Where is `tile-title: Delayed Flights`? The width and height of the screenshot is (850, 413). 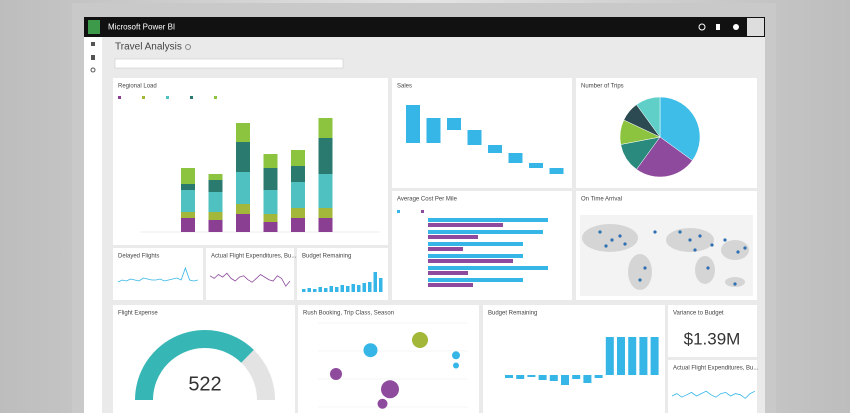
tile-title: Delayed Flights is located at coordinates (138, 257).